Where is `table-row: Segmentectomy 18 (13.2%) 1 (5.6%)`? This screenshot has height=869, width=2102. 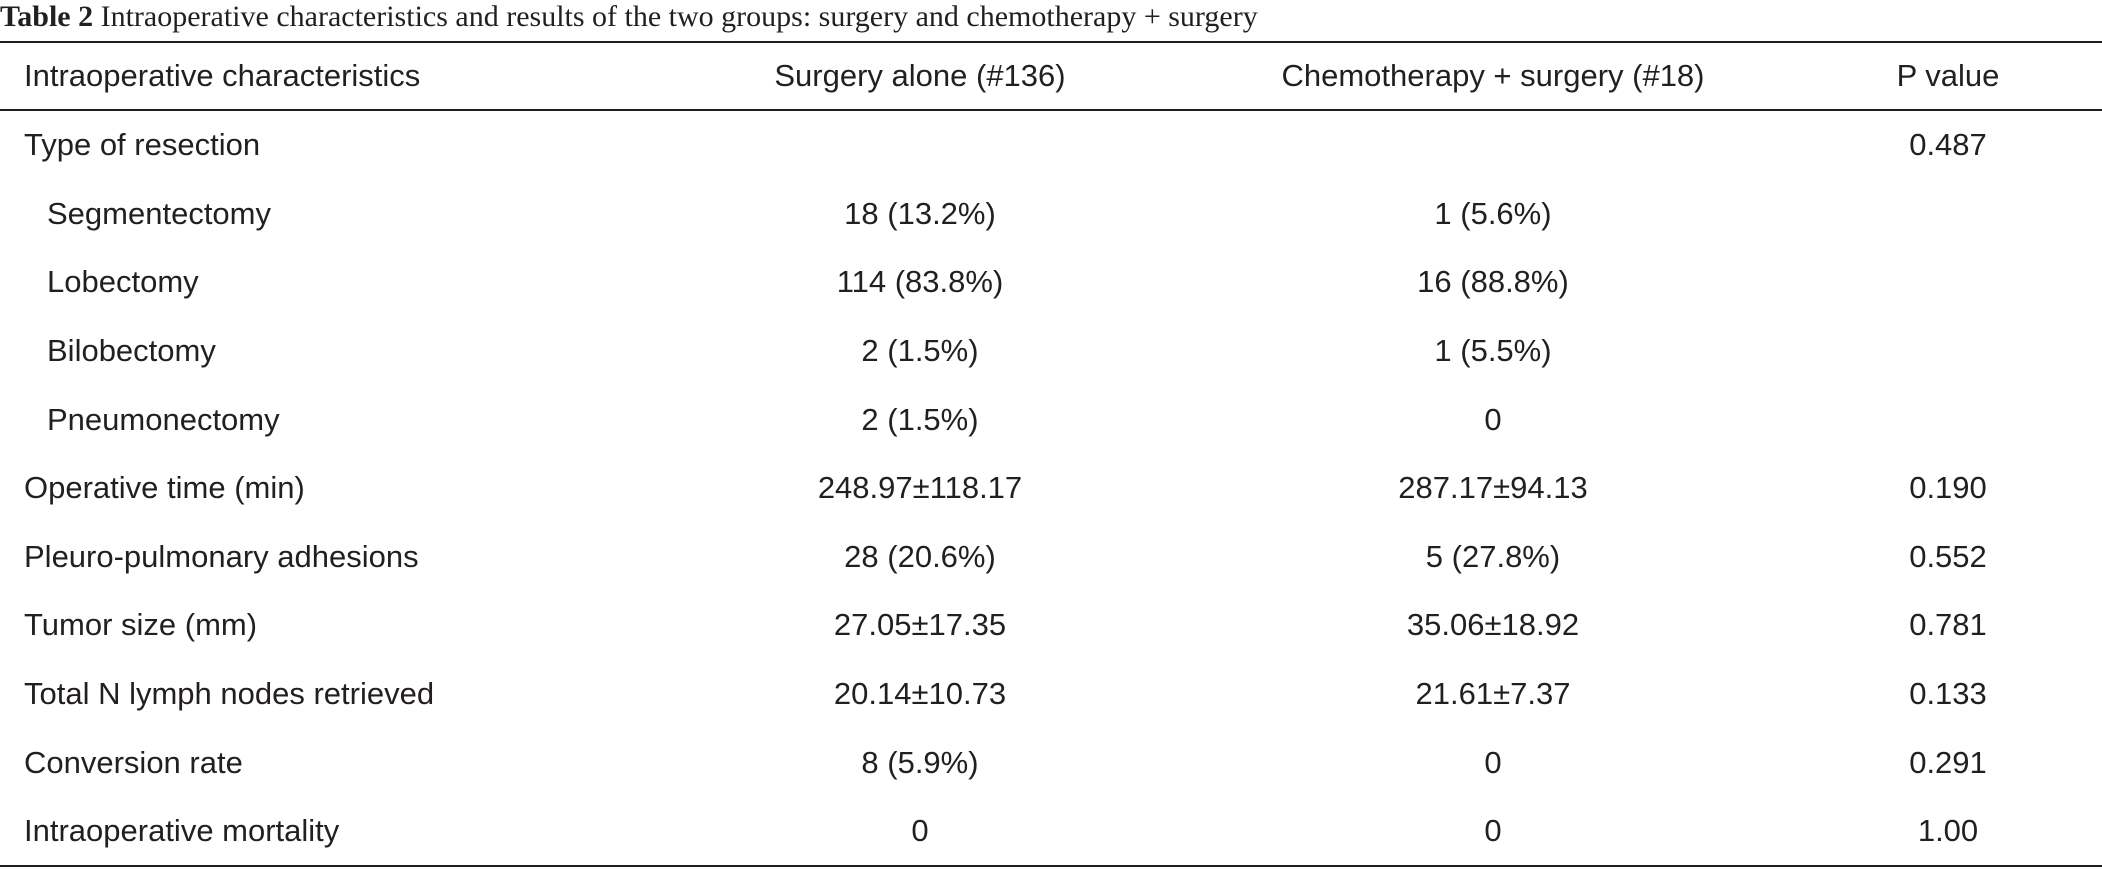 table-row: Segmentectomy 18 (13.2%) 1 (5.6%) is located at coordinates (1051, 214).